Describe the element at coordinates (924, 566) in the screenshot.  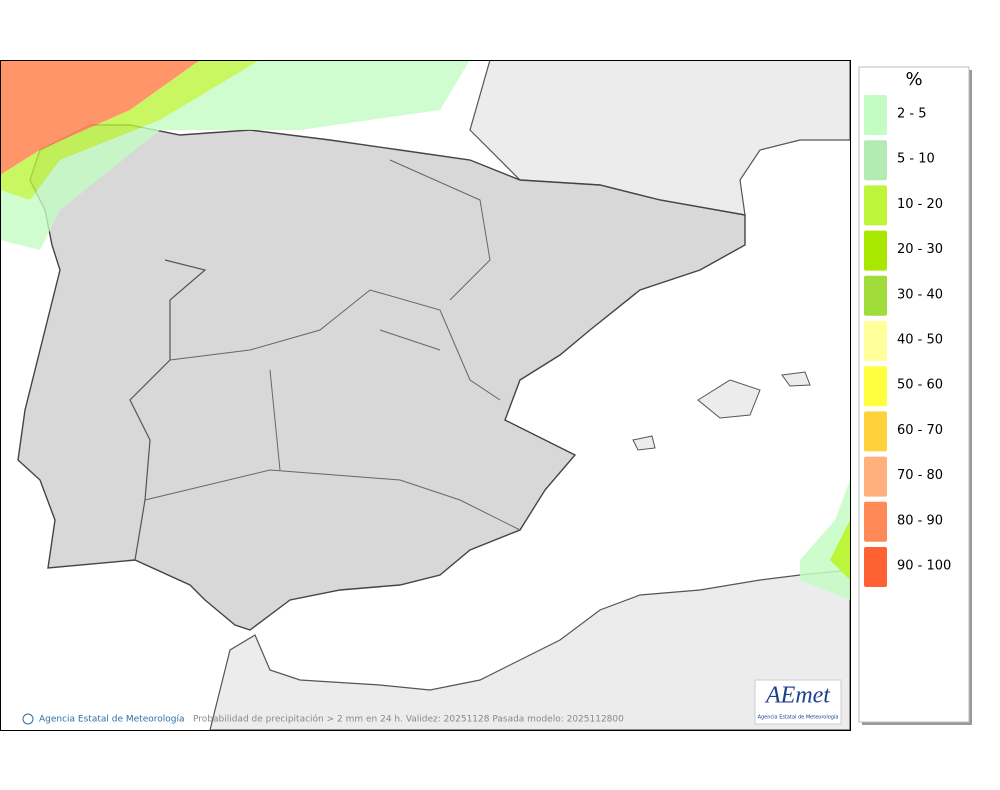
I see `legend-label: 90 - 100` at that location.